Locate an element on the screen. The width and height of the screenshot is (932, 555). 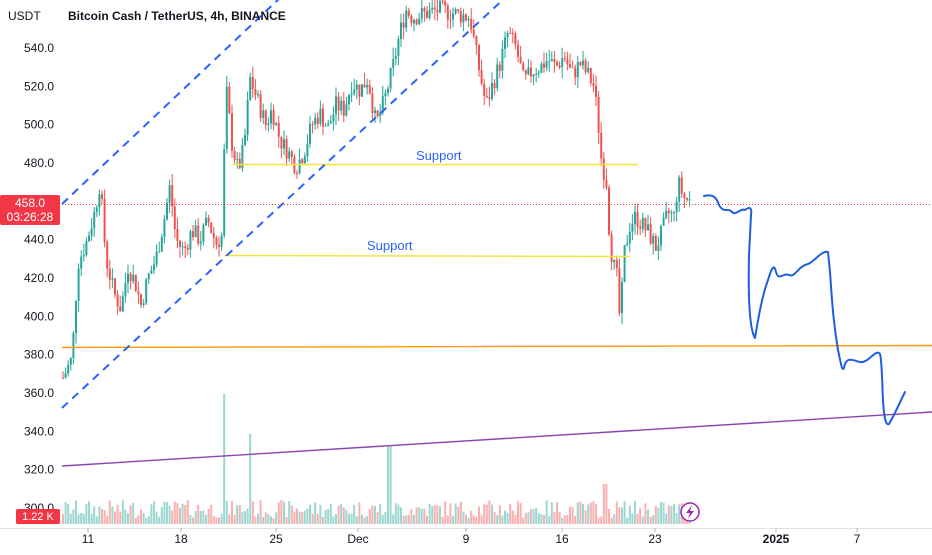
support-line-lower is located at coordinates (427, 256).